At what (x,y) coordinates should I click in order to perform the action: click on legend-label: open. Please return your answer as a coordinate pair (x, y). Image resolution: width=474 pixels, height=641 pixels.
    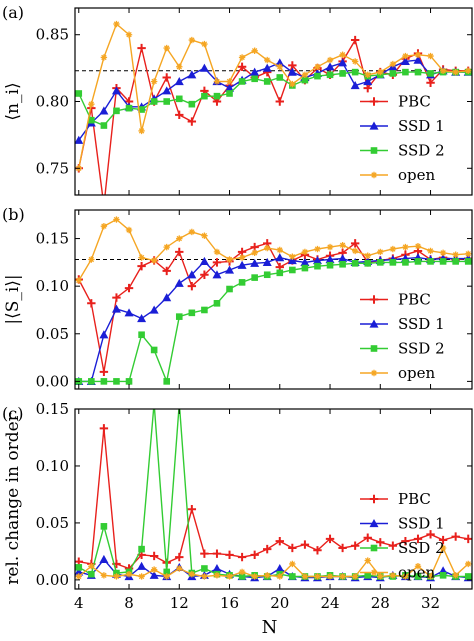
    Looking at the image, I should click on (417, 175).